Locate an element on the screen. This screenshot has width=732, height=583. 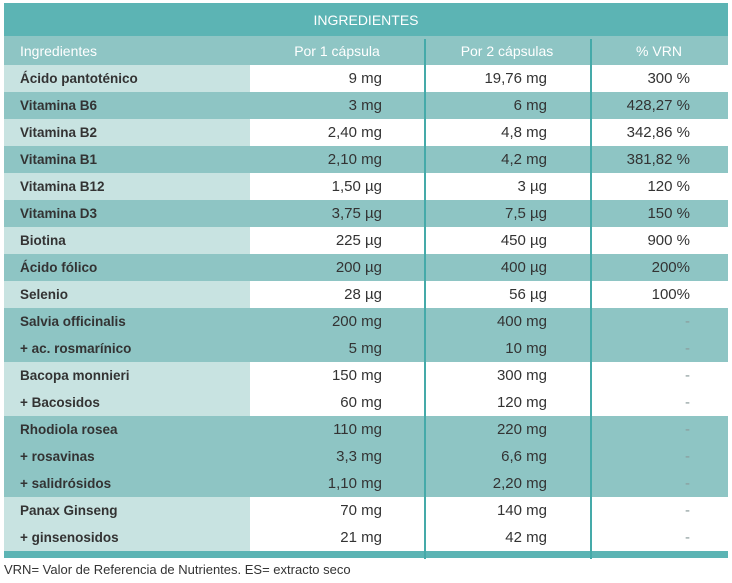
per-1-capsule-value: 110 mg is located at coordinates (357, 429).